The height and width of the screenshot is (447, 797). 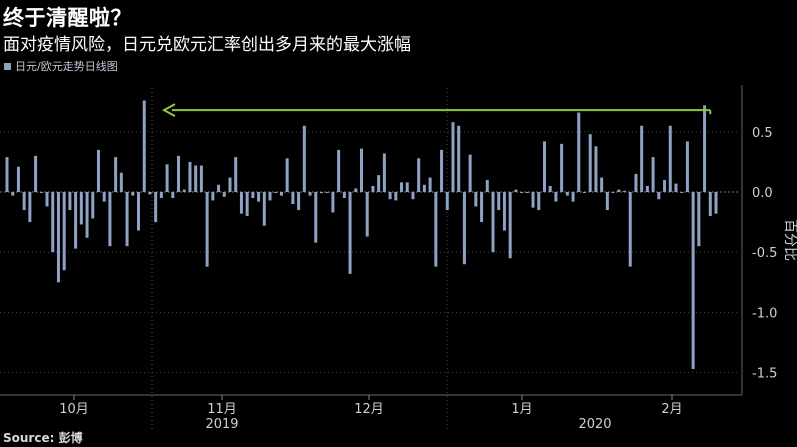 What do you see at coordinates (521, 409) in the screenshot?
I see `month-label: 1月` at bounding box center [521, 409].